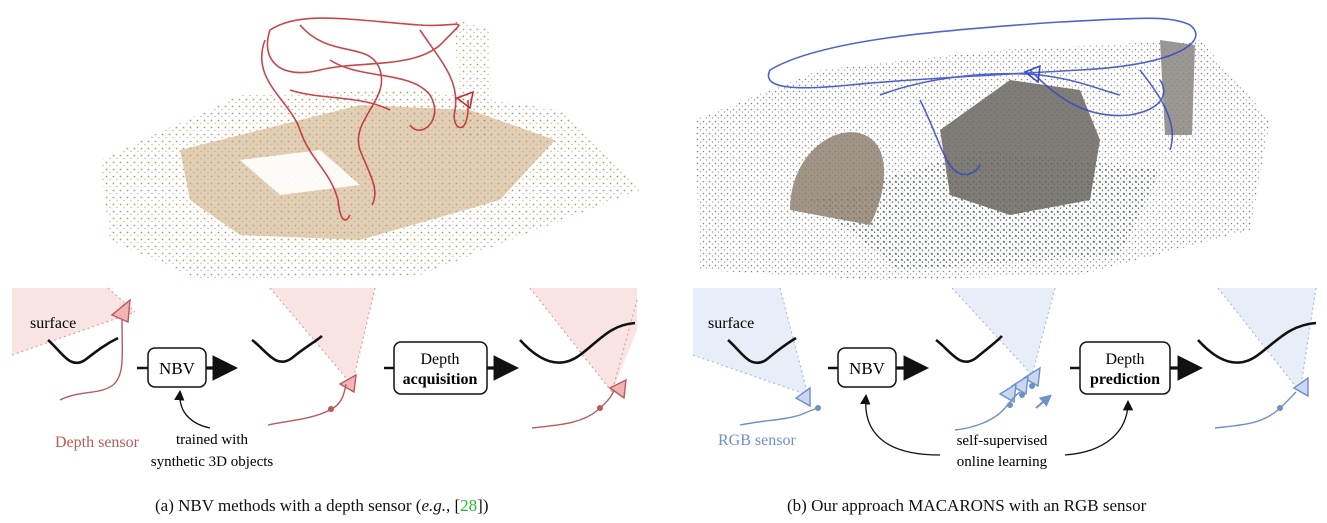 The width and height of the screenshot is (1327, 523). Describe the element at coordinates (1002, 462) in the screenshot. I see `note-line2-b: online learning` at that location.